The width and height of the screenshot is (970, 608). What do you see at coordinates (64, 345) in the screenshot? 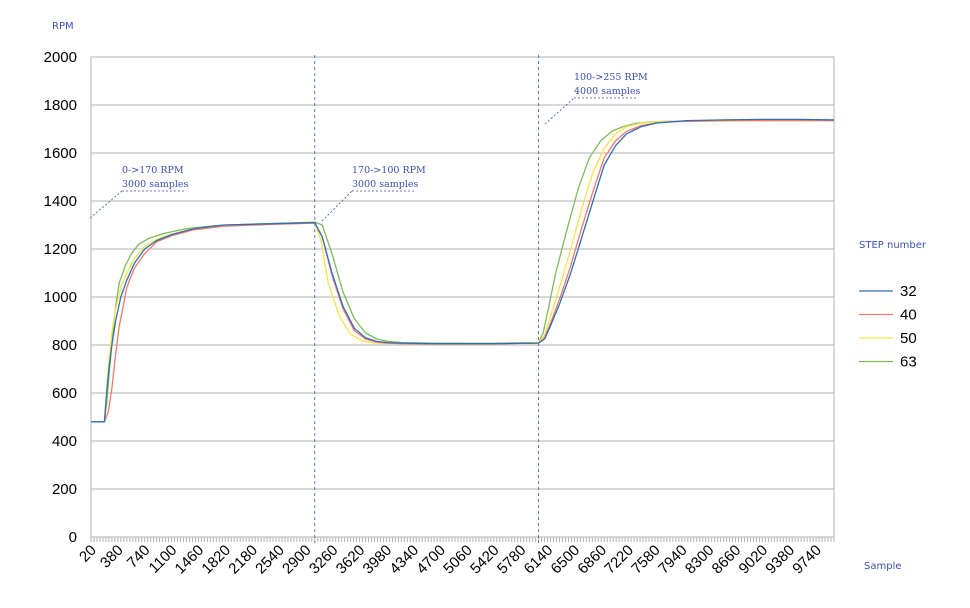
I see `y-tick-label: 800` at bounding box center [64, 345].